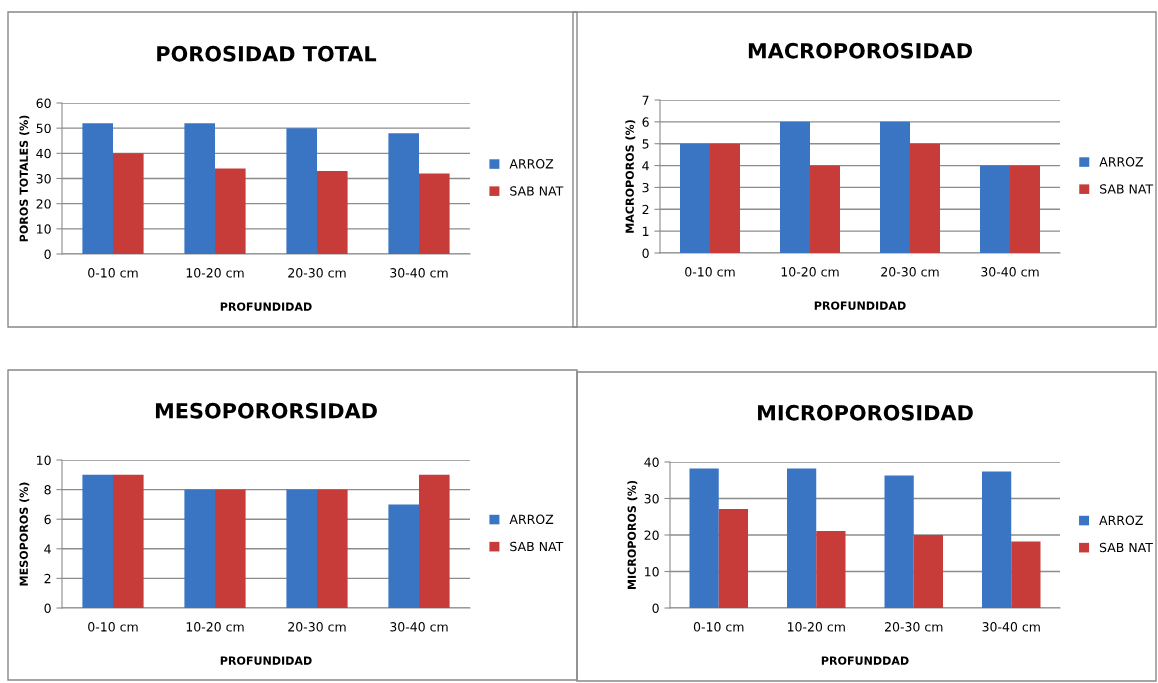  Describe the element at coordinates (865, 660) in the screenshot. I see `x-axis-title: PROFUNDDAD` at that location.